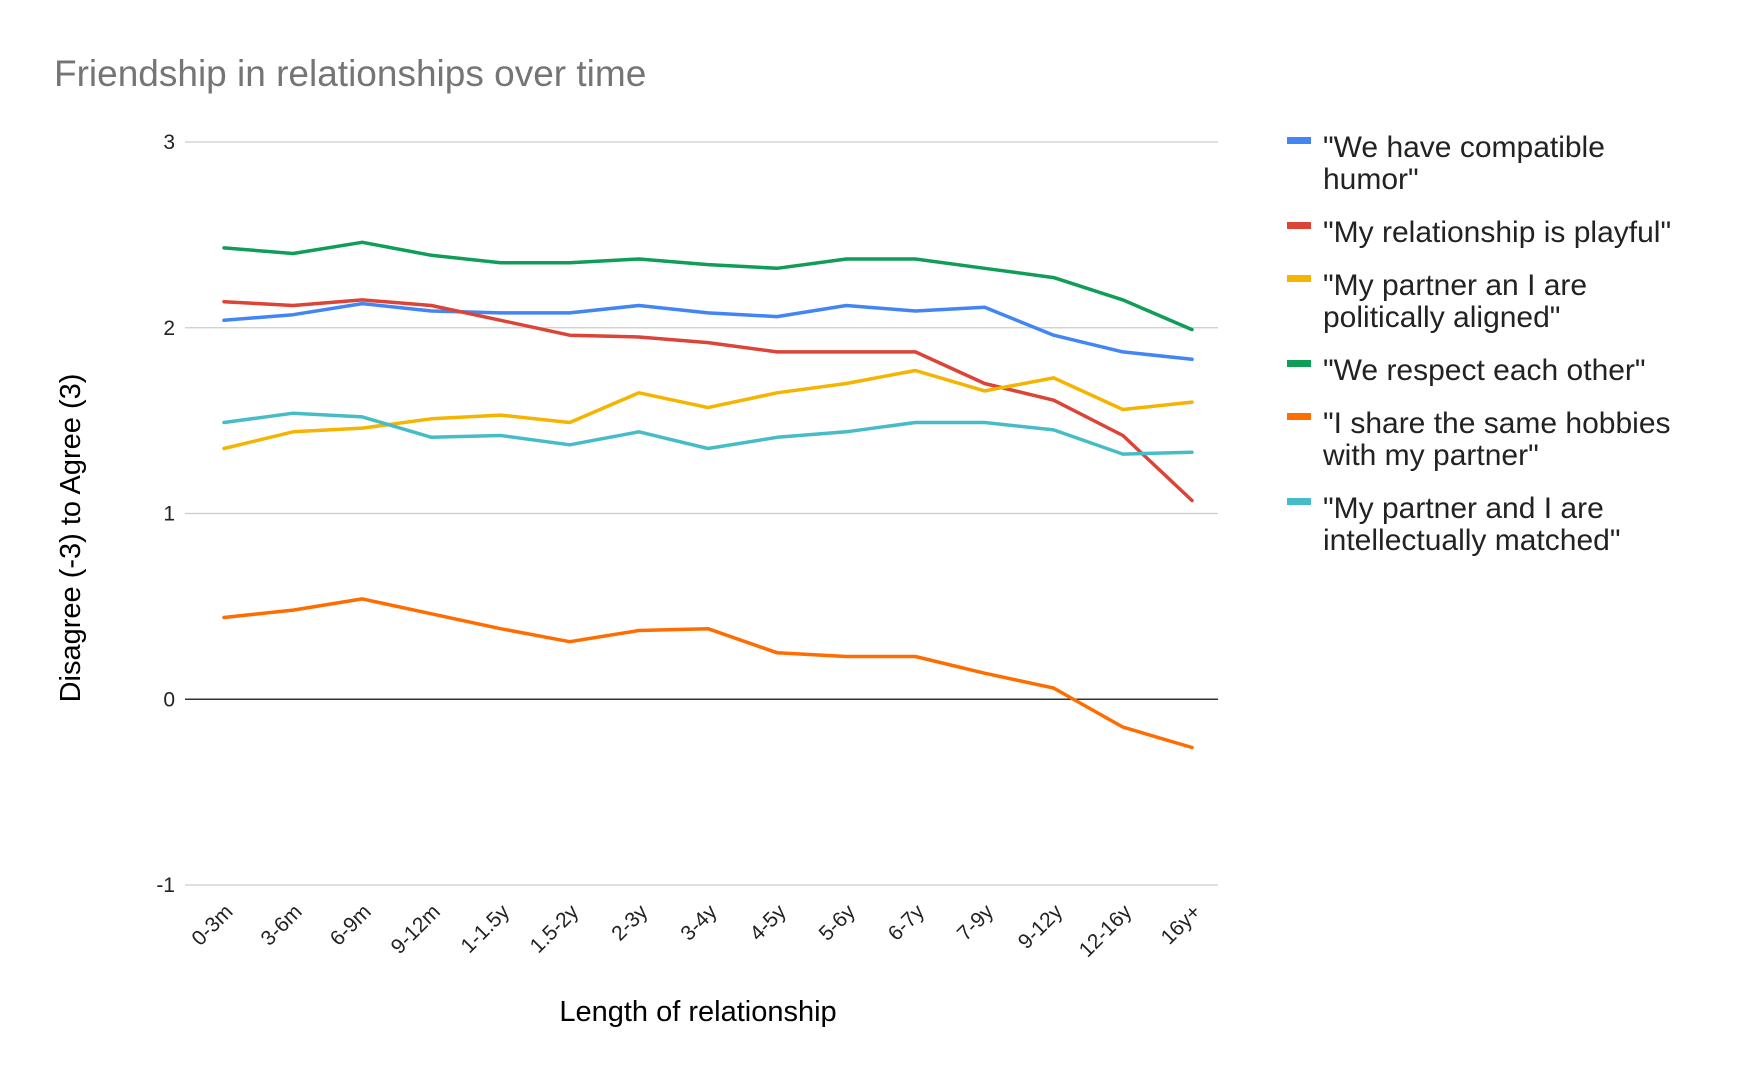  What do you see at coordinates (769, 923) in the screenshot?
I see `x-tick-label: 4-5y` at bounding box center [769, 923].